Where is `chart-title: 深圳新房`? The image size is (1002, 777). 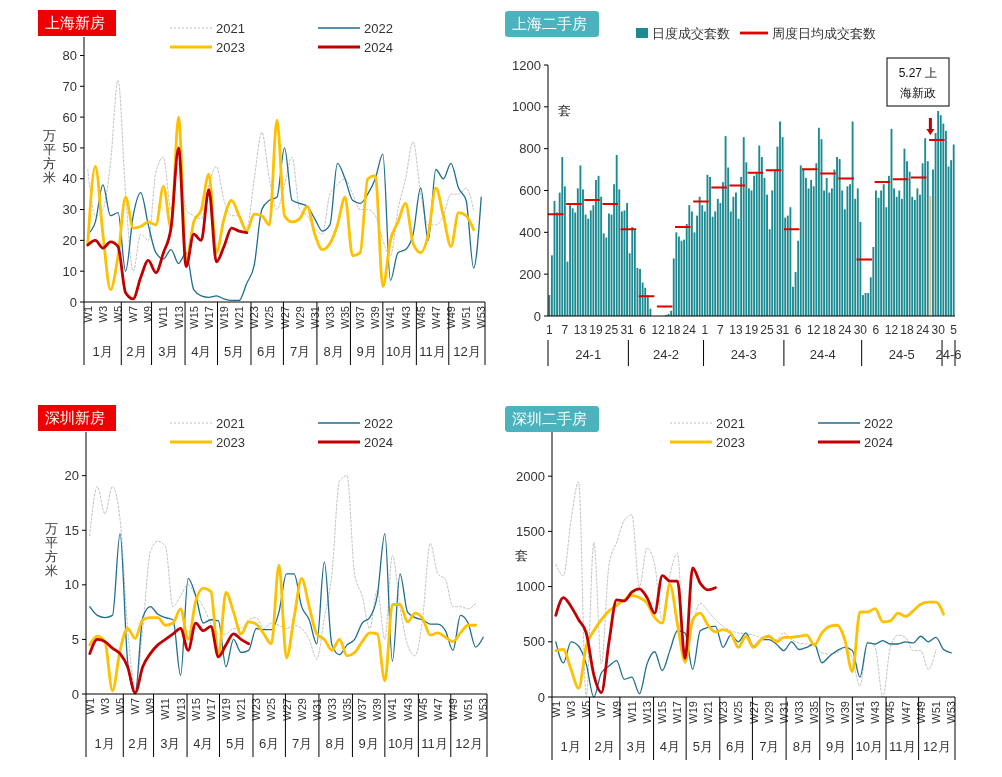
chart-title: 深圳新房 is located at coordinates (75, 418).